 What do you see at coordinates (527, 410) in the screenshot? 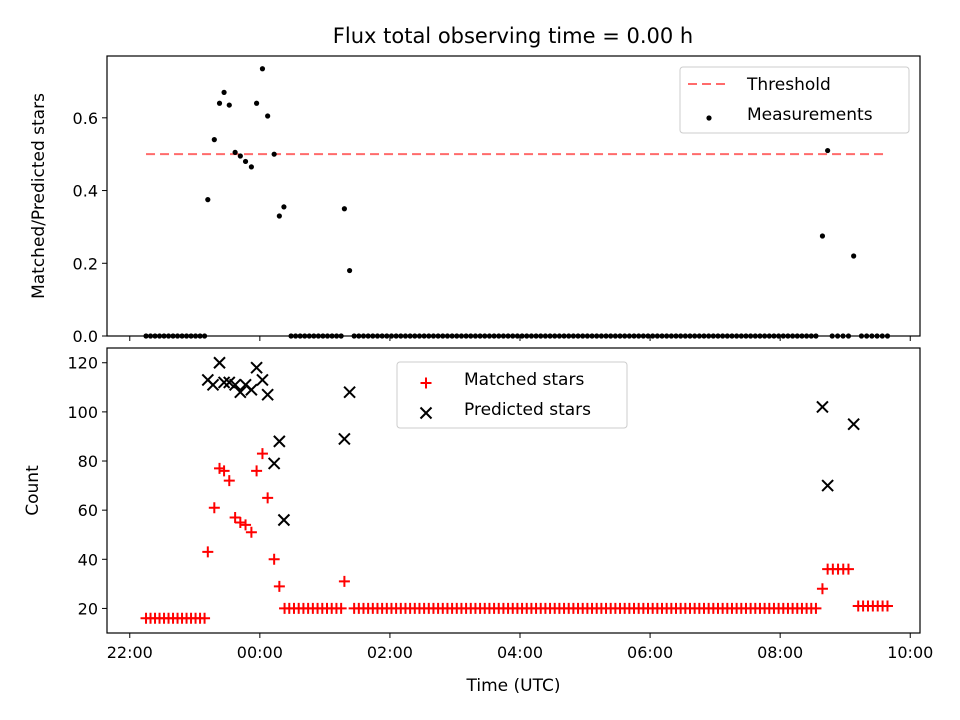
I see `legend-label: Predicted stars` at bounding box center [527, 410].